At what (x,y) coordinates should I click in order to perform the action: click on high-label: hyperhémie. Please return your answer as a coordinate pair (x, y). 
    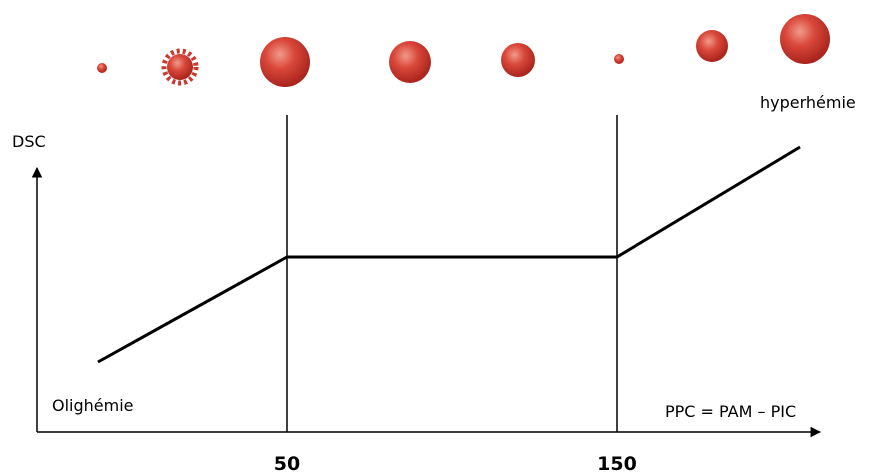
    Looking at the image, I should click on (808, 102).